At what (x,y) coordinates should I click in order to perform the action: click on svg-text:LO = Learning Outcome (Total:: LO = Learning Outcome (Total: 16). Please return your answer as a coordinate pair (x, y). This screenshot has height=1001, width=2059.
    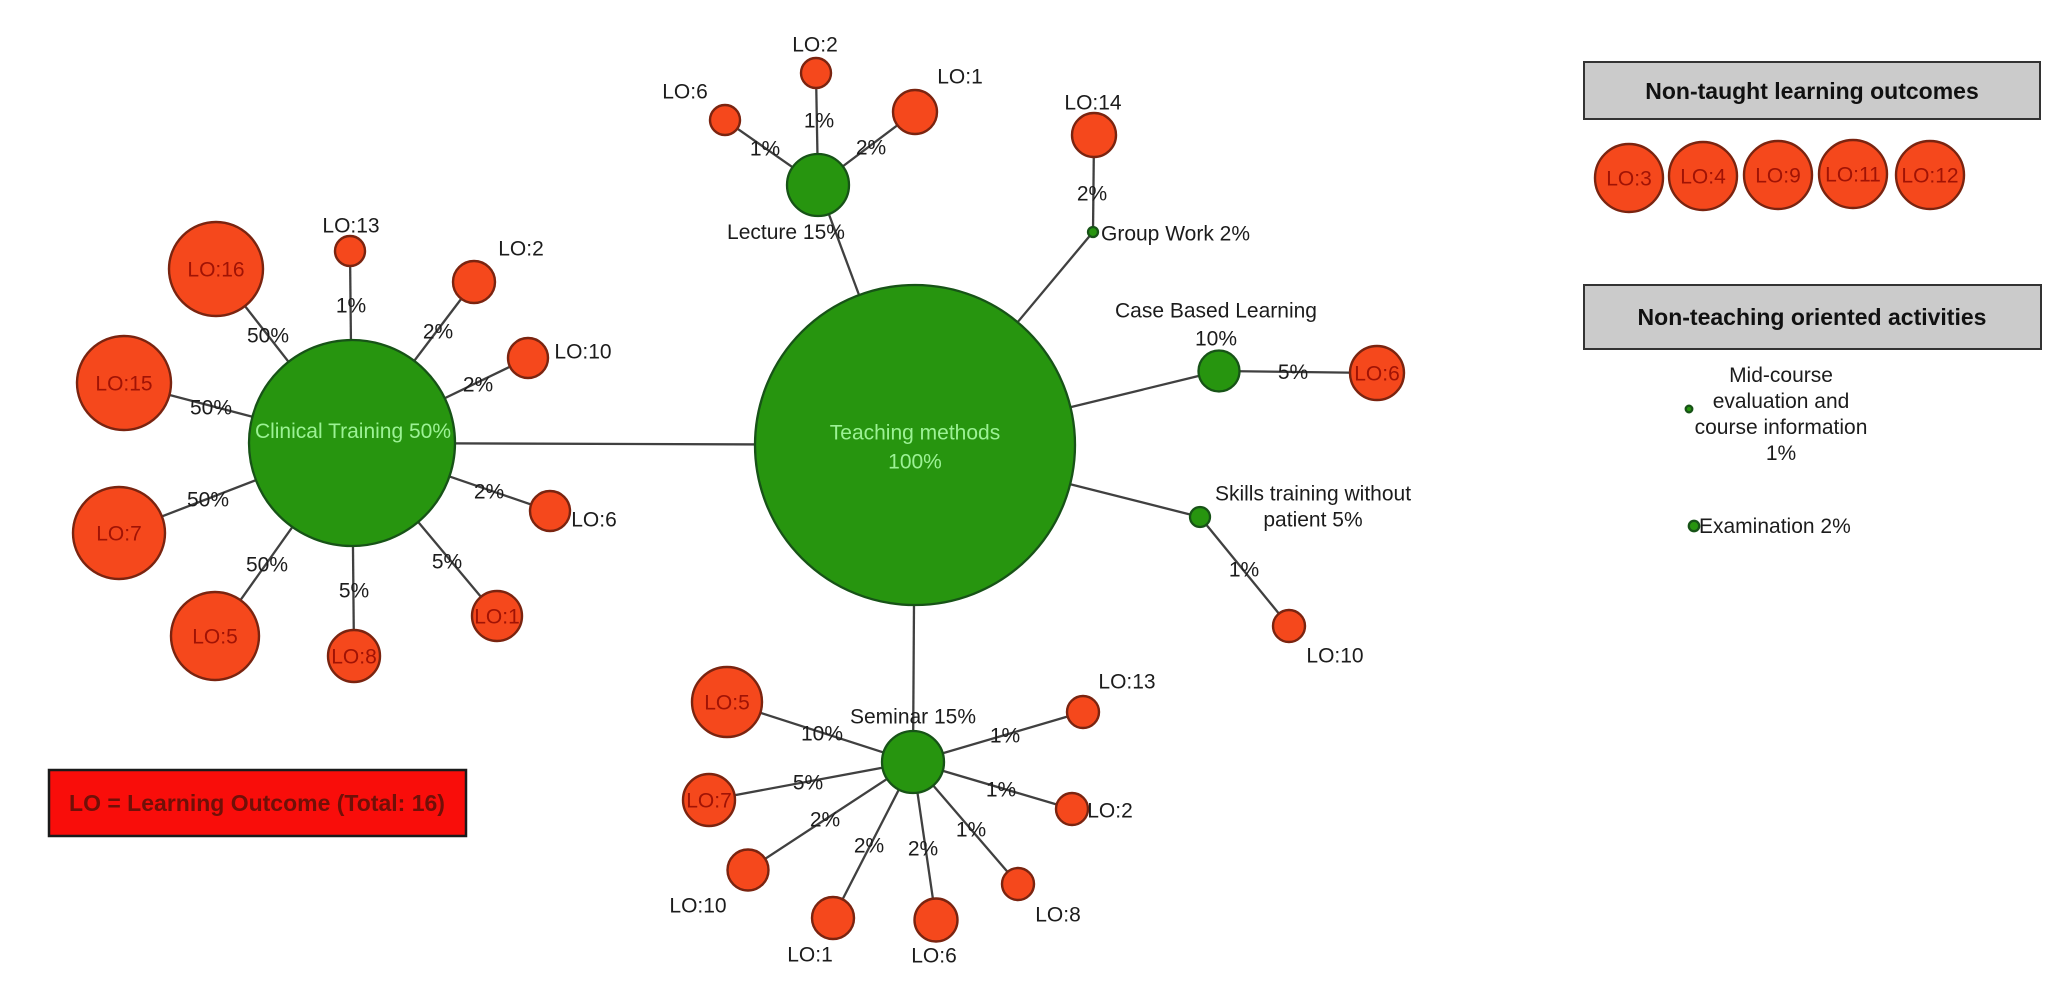
    Looking at the image, I should click on (257, 803).